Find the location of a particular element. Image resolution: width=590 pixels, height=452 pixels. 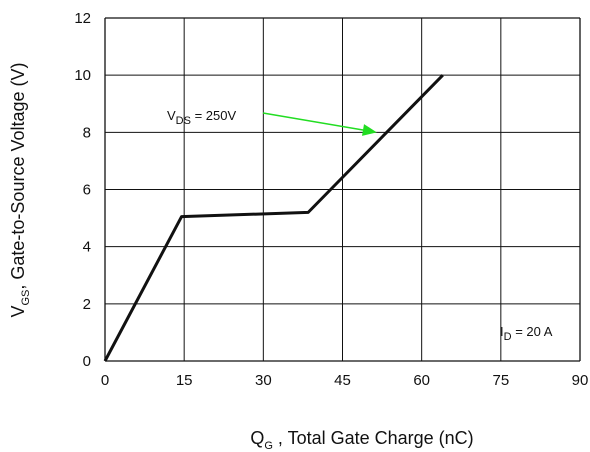

x-tick-label: 45 is located at coordinates (342, 380).